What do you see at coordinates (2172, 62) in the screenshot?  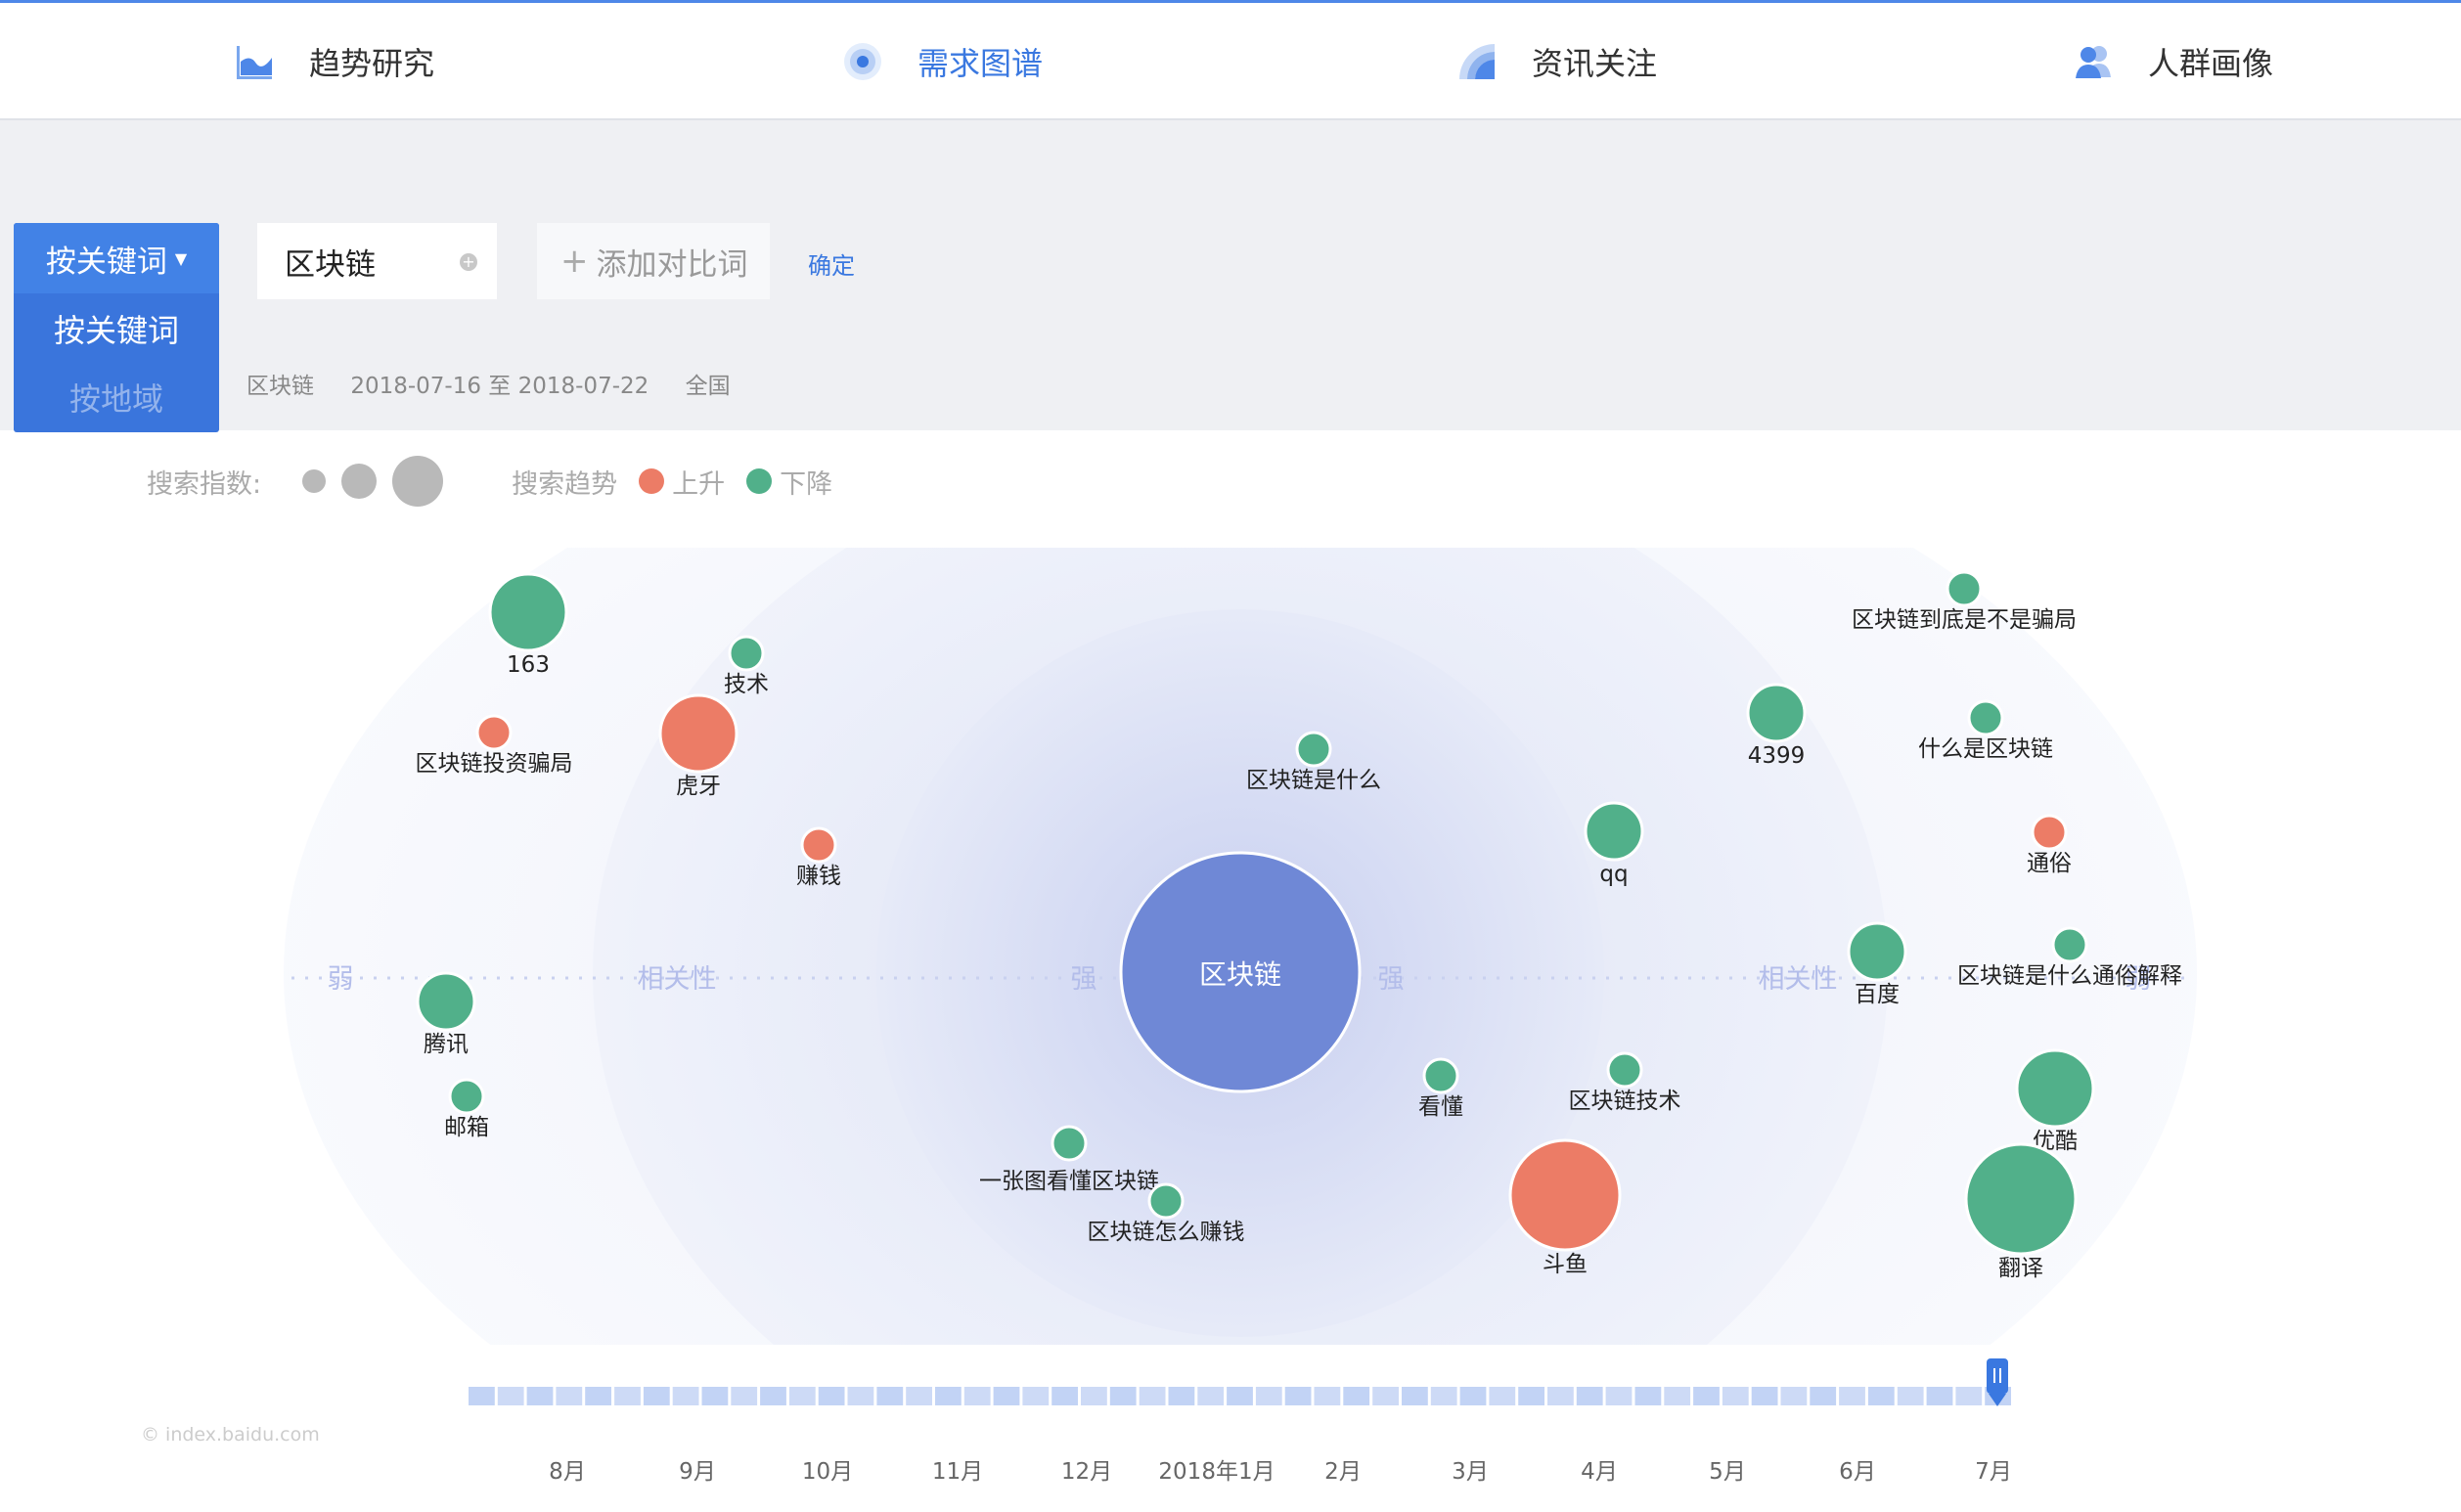 I see `nav-tab-people: 人群画像` at bounding box center [2172, 62].